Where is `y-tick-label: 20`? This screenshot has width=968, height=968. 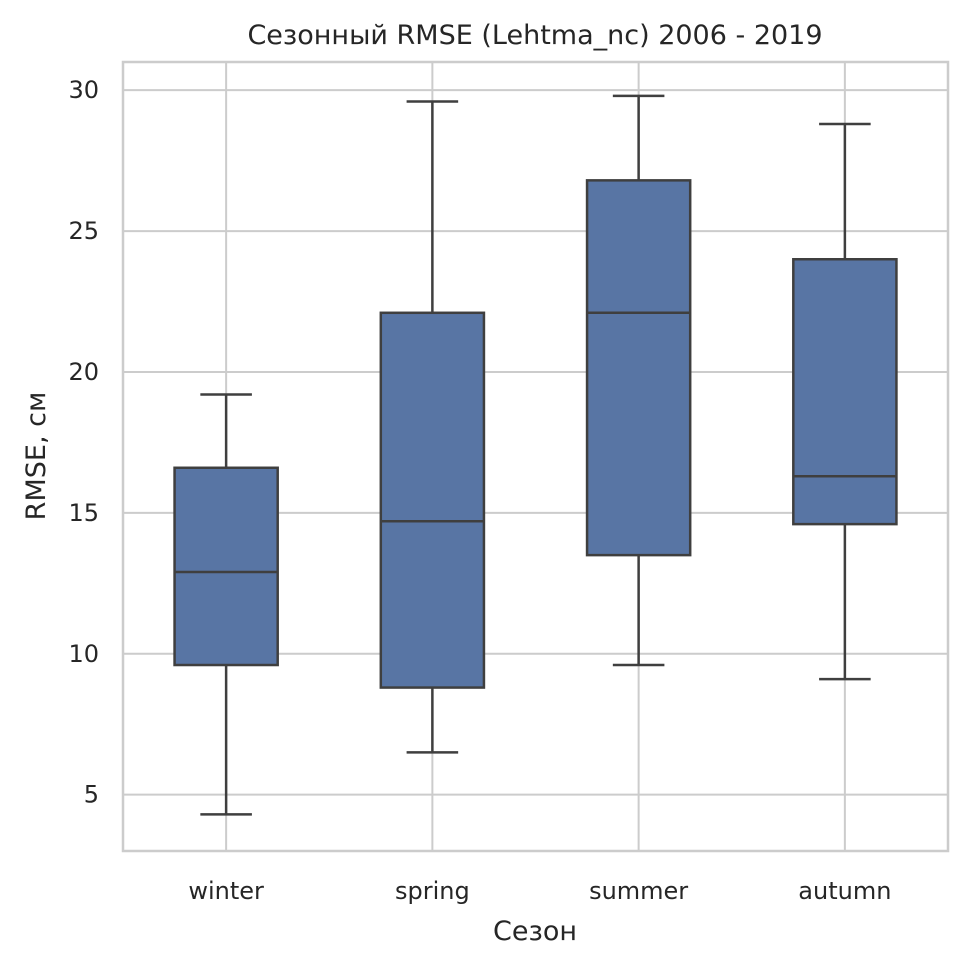 y-tick-label: 20 is located at coordinates (83, 372).